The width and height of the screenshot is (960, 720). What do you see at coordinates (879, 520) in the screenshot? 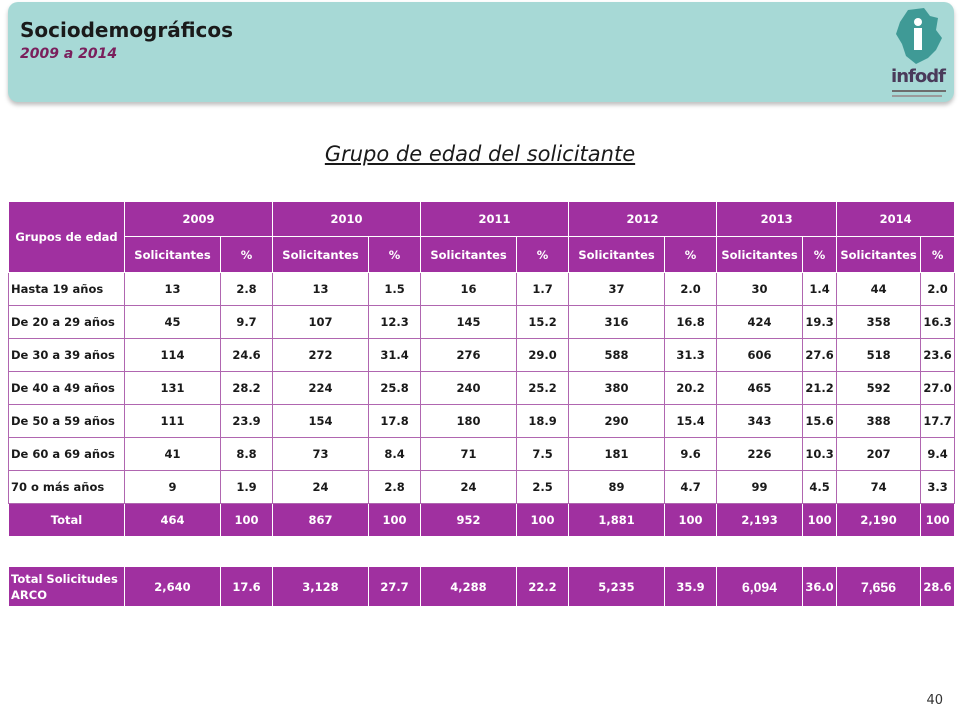
I see `total-cell: 2,190` at bounding box center [879, 520].